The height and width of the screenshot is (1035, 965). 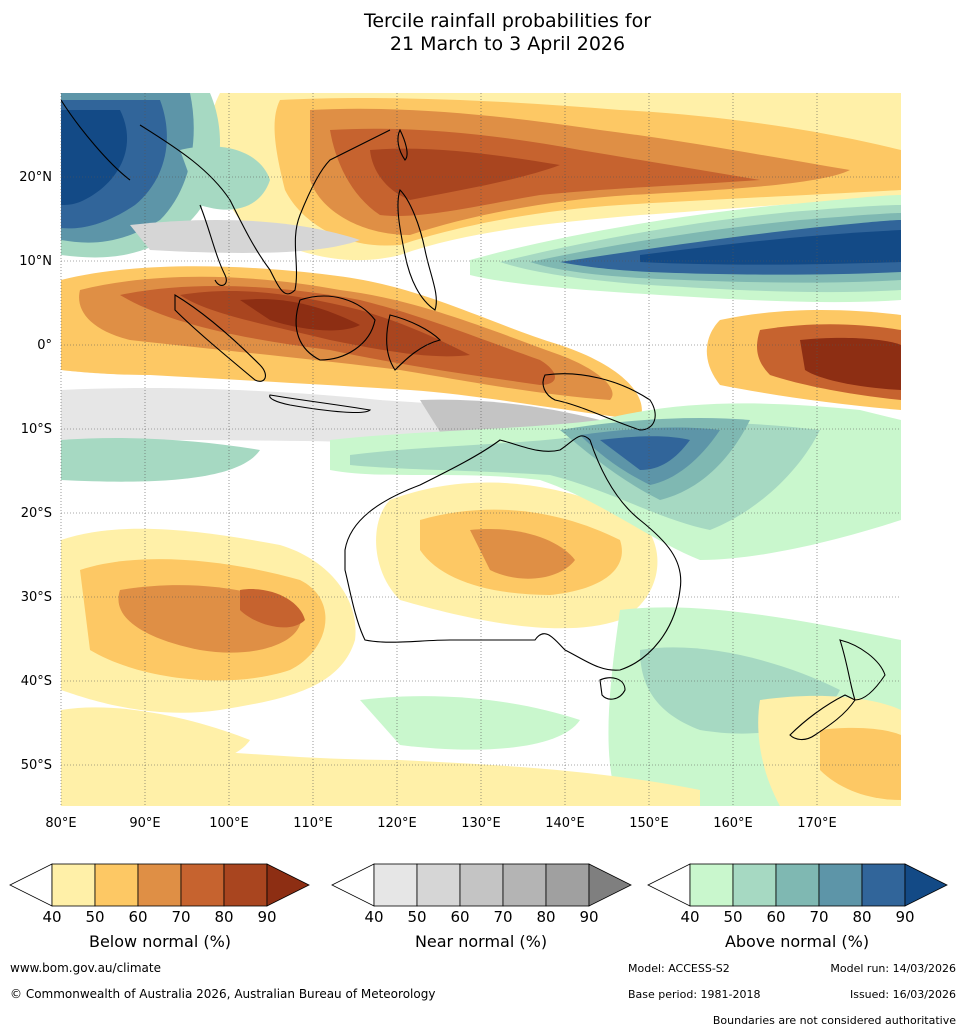 I want to click on colorbars: 40 50 60 70 80 90 40 50 60 70 80 90 40 50 60 70 80 90, so click(x=478, y=894).